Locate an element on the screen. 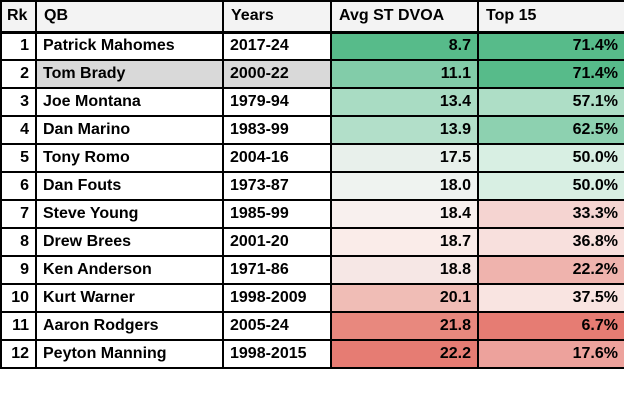 This screenshot has height=419, width=624. table-row: 1 Patrick Mahomes 2017-24 8.7 71.4% is located at coordinates (312, 46).